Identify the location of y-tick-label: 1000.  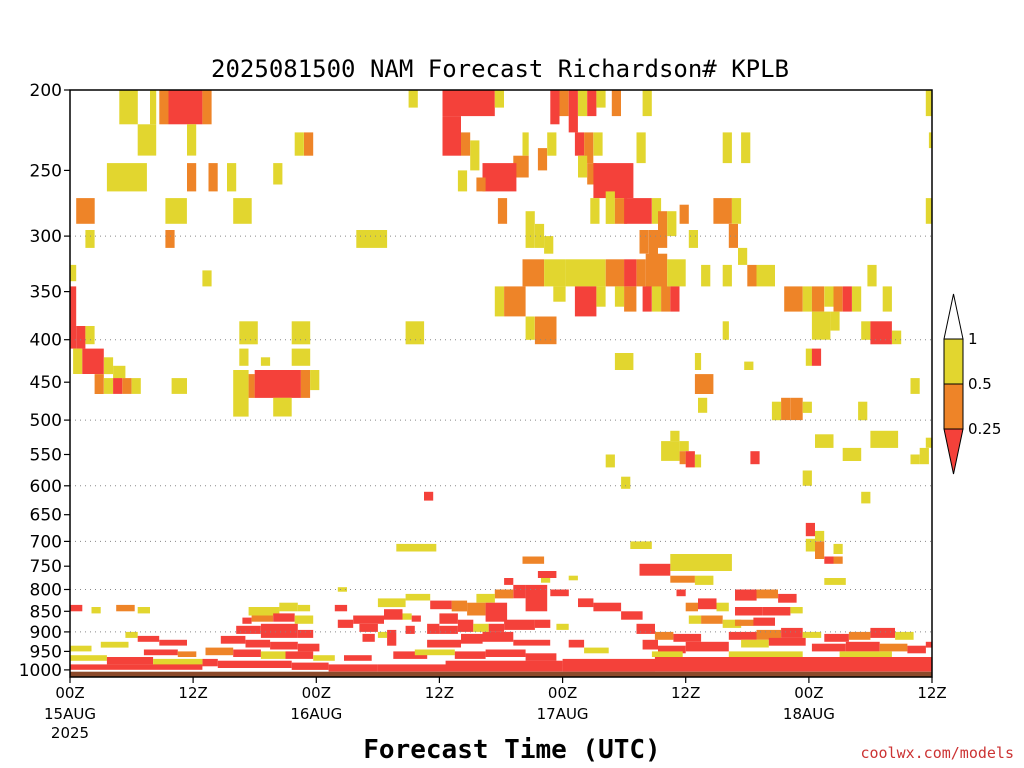
(40, 671).